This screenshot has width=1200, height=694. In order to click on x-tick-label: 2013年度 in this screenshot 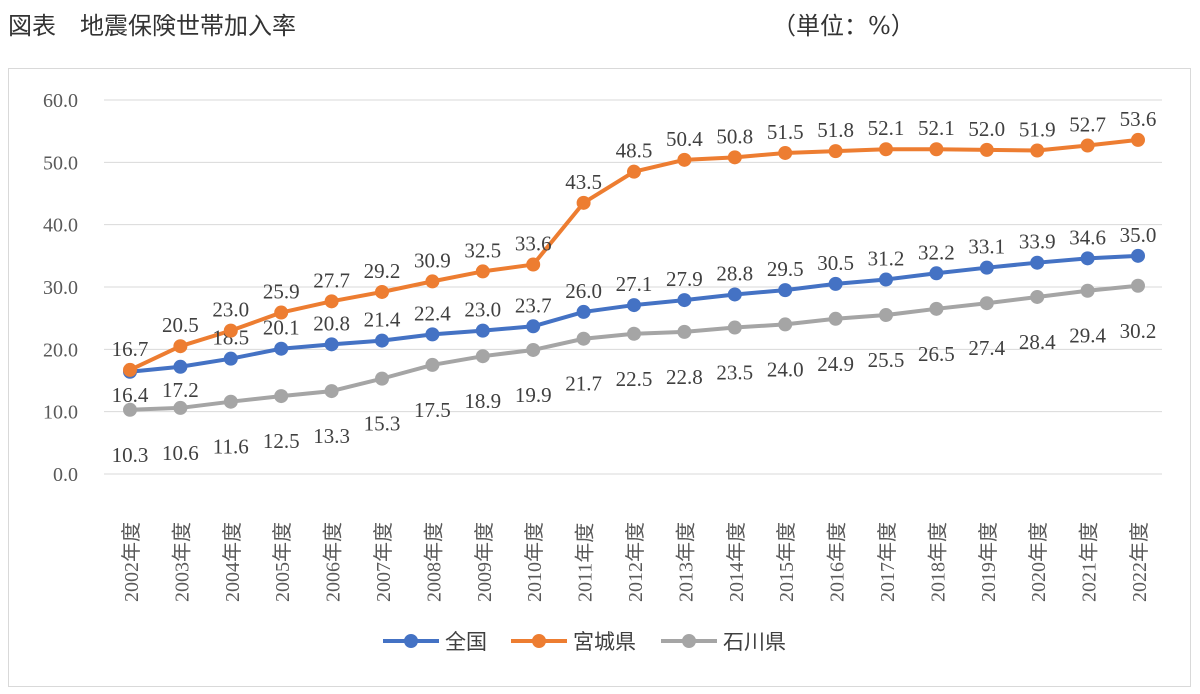, I will do `click(685, 562)`.